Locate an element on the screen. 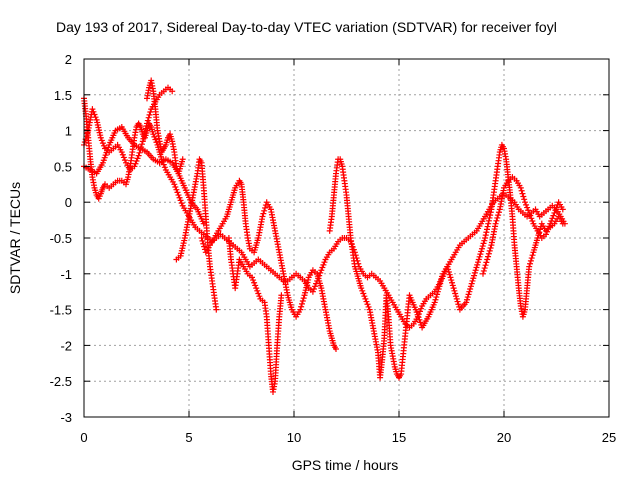 The width and height of the screenshot is (640, 480). x-tick-label: 15 is located at coordinates (399, 437).